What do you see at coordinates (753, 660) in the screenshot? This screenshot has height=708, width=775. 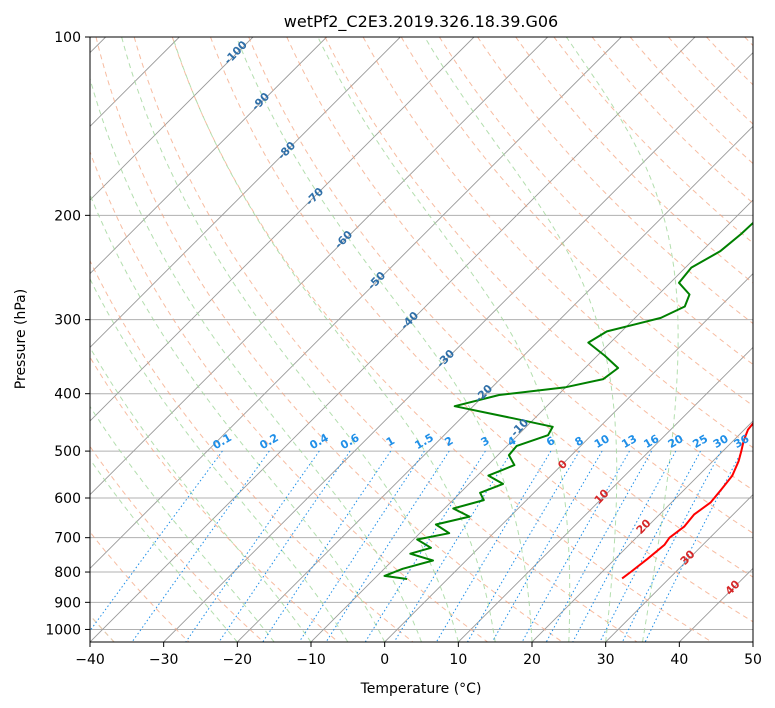 I see `x-tick-label: 50` at bounding box center [753, 660].